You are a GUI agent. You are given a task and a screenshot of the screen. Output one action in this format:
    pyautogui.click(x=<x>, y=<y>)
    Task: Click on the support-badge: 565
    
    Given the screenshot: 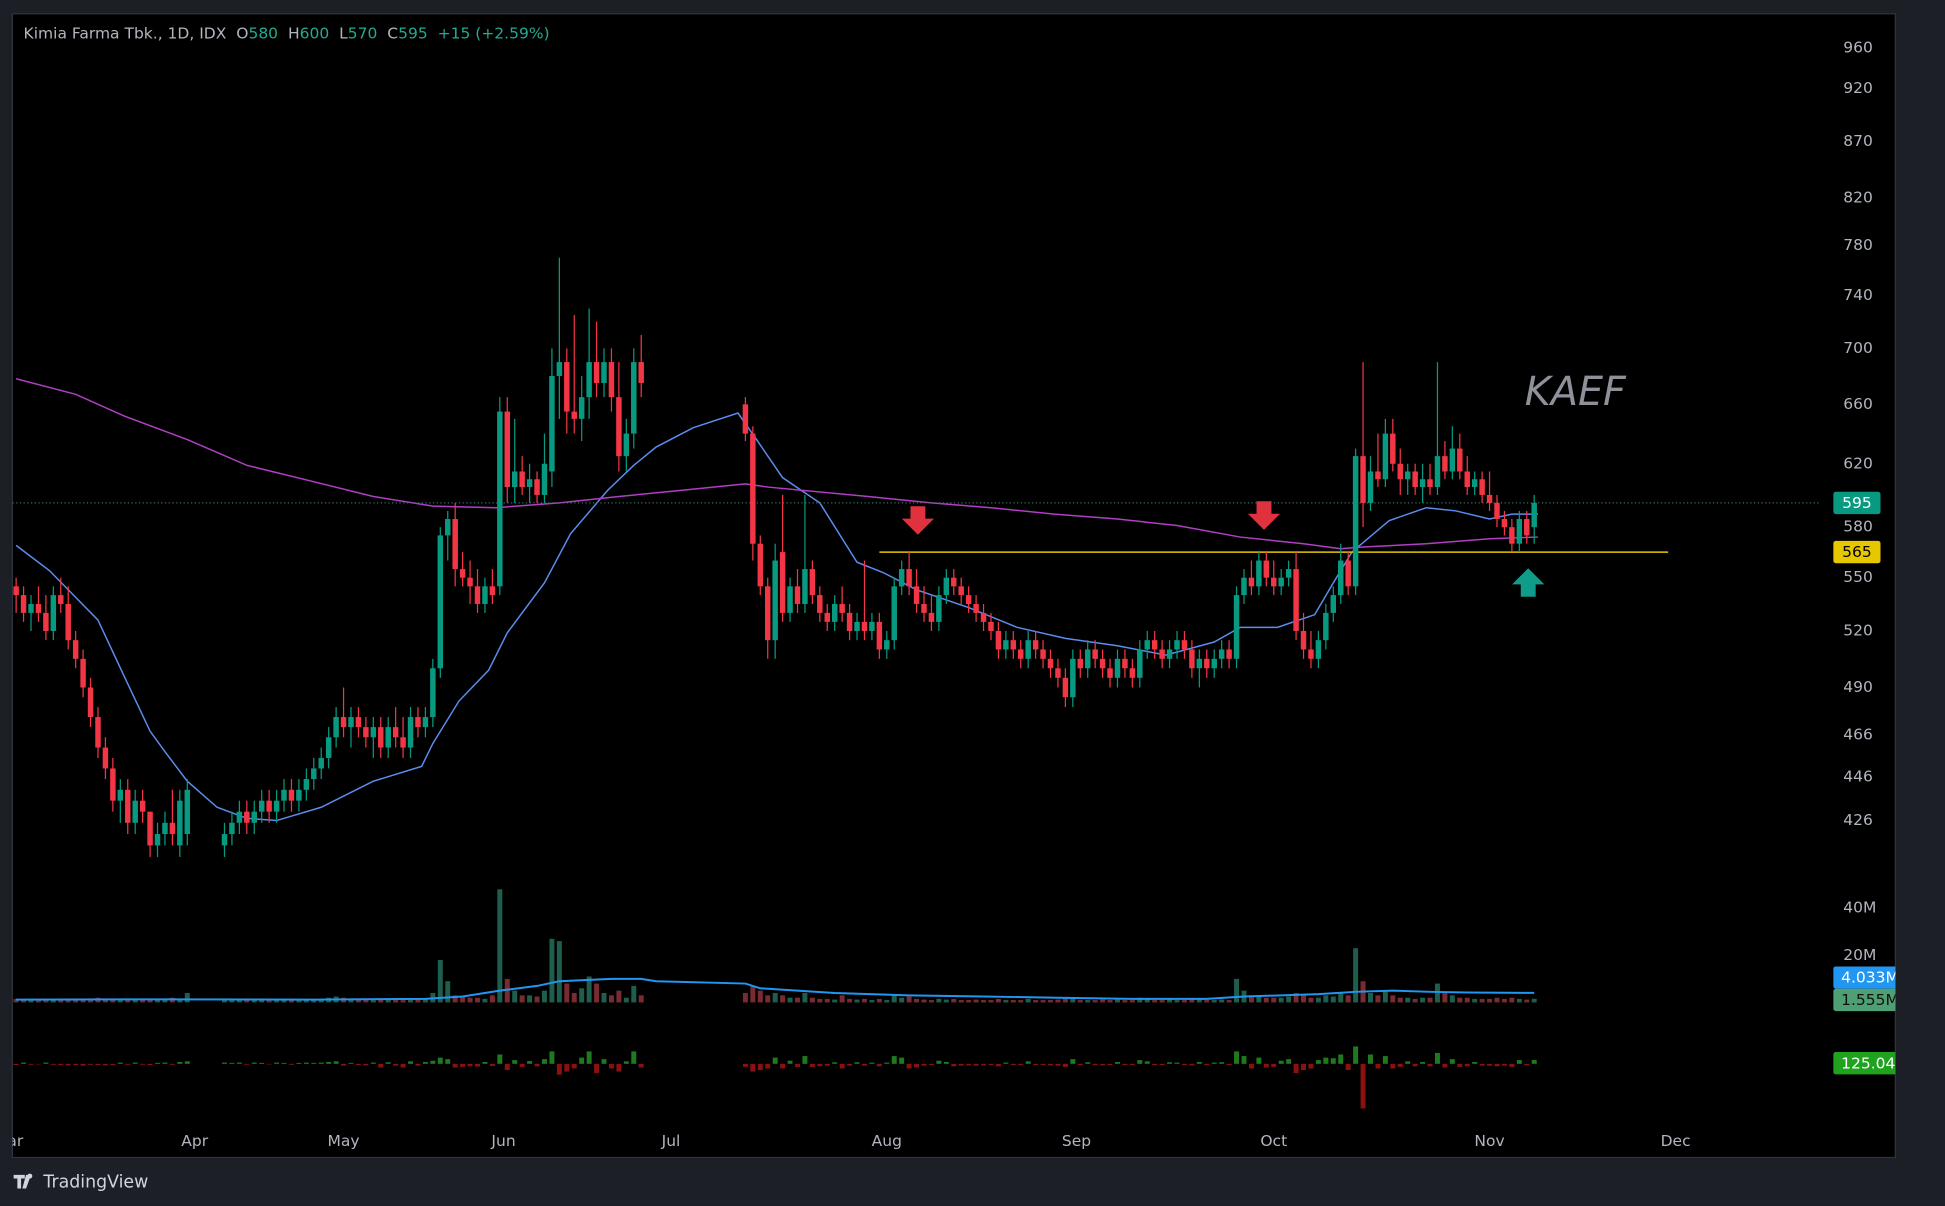 What is the action you would take?
    pyautogui.click(x=1857, y=552)
    